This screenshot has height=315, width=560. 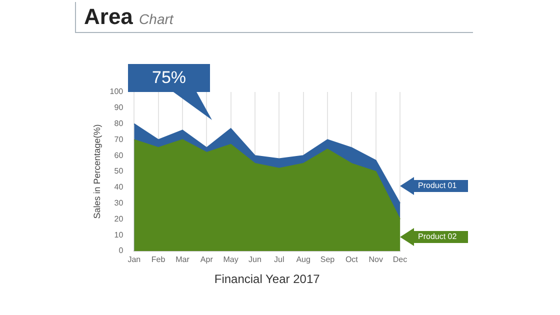 I want to click on y-axis-title: Sales in Percentage(%), so click(x=97, y=171).